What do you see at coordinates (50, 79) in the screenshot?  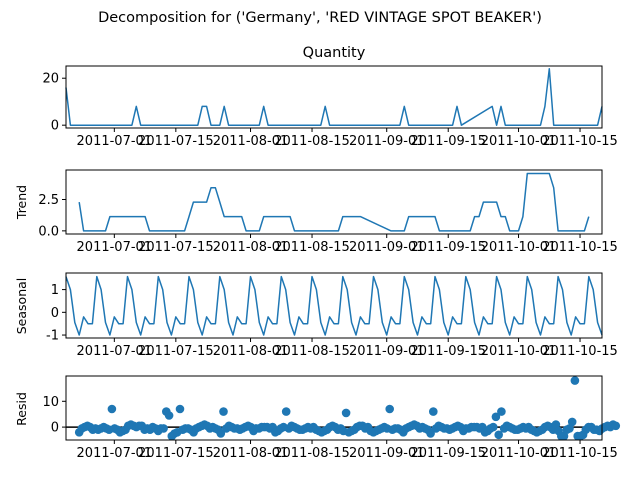 I see `y-tick-label: 20` at bounding box center [50, 79].